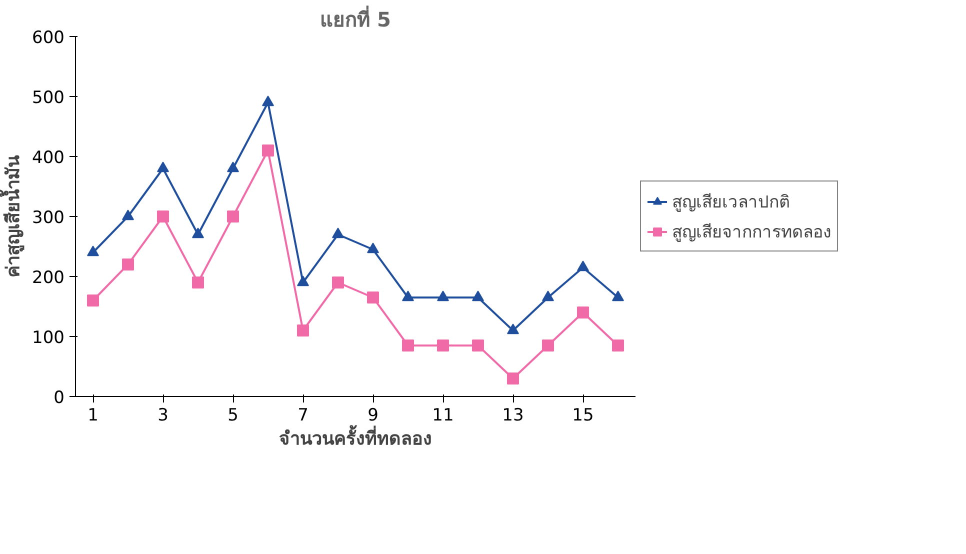 The image size is (966, 554). I want to click on y-tick-label: 0, so click(59, 398).